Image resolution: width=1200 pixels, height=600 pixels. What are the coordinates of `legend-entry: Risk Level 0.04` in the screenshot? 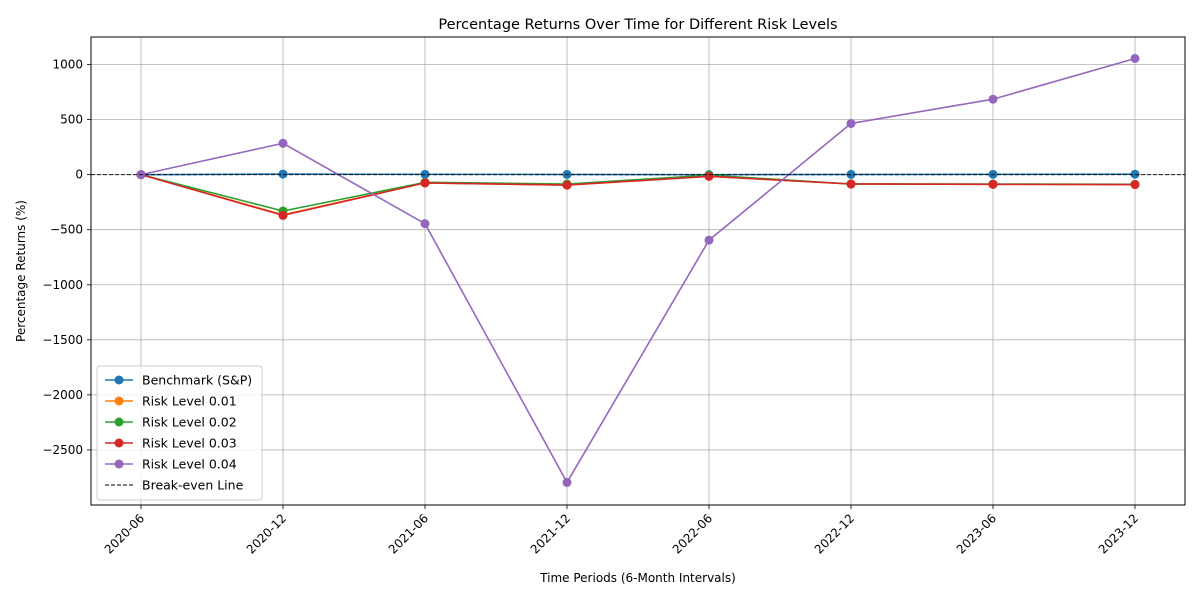 It's located at (171, 464).